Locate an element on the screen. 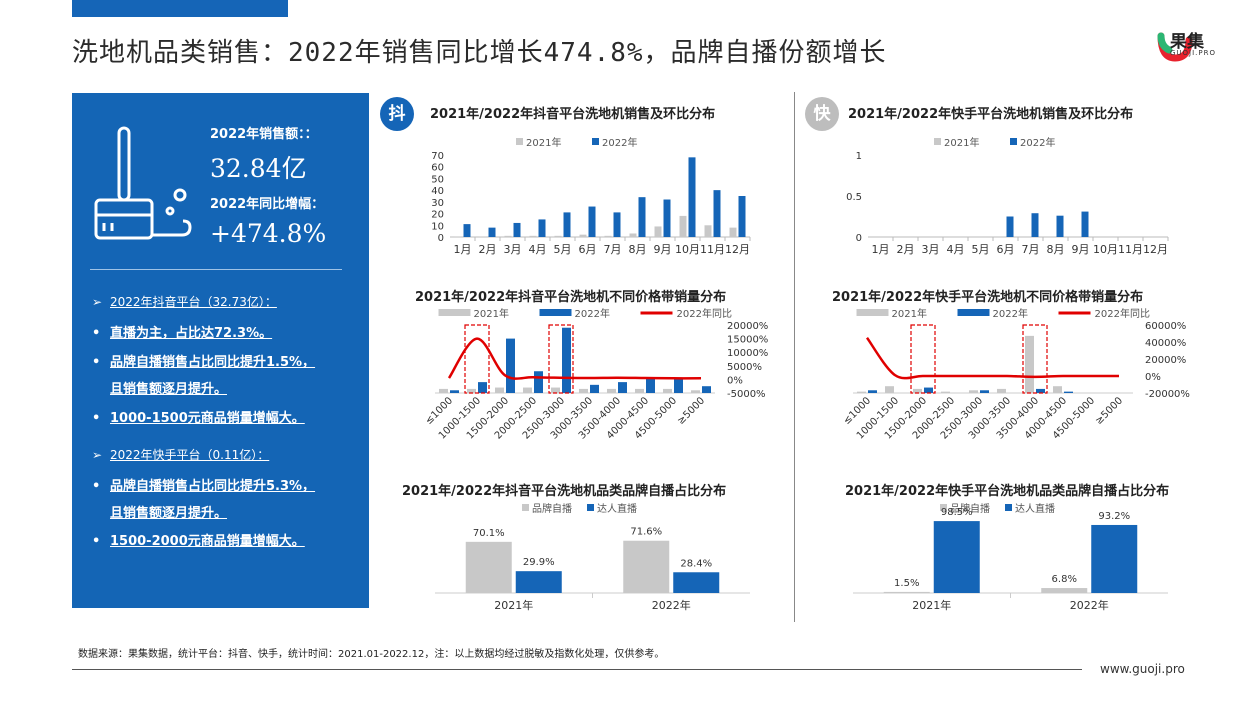 This screenshot has height=703, width=1250. ks-monthly-xtick-0: 1月 is located at coordinates (881, 249).